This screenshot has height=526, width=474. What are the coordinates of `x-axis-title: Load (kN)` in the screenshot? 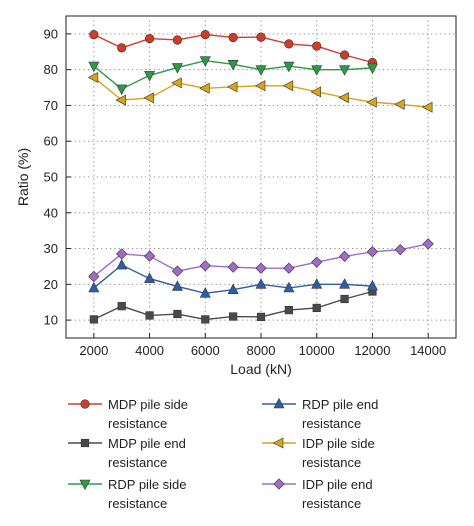 It's located at (260, 369).